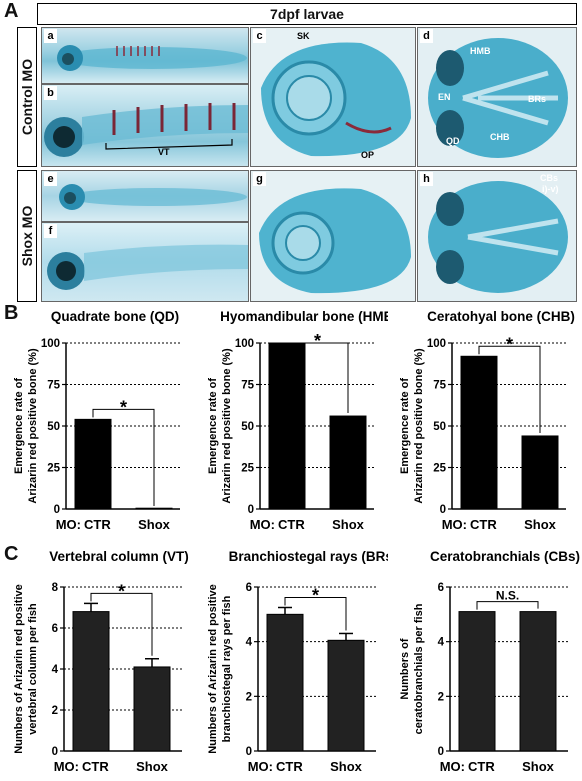 The width and height of the screenshot is (582, 781). Describe the element at coordinates (146, 130) in the screenshot. I see `larva-illustration-b` at that location.